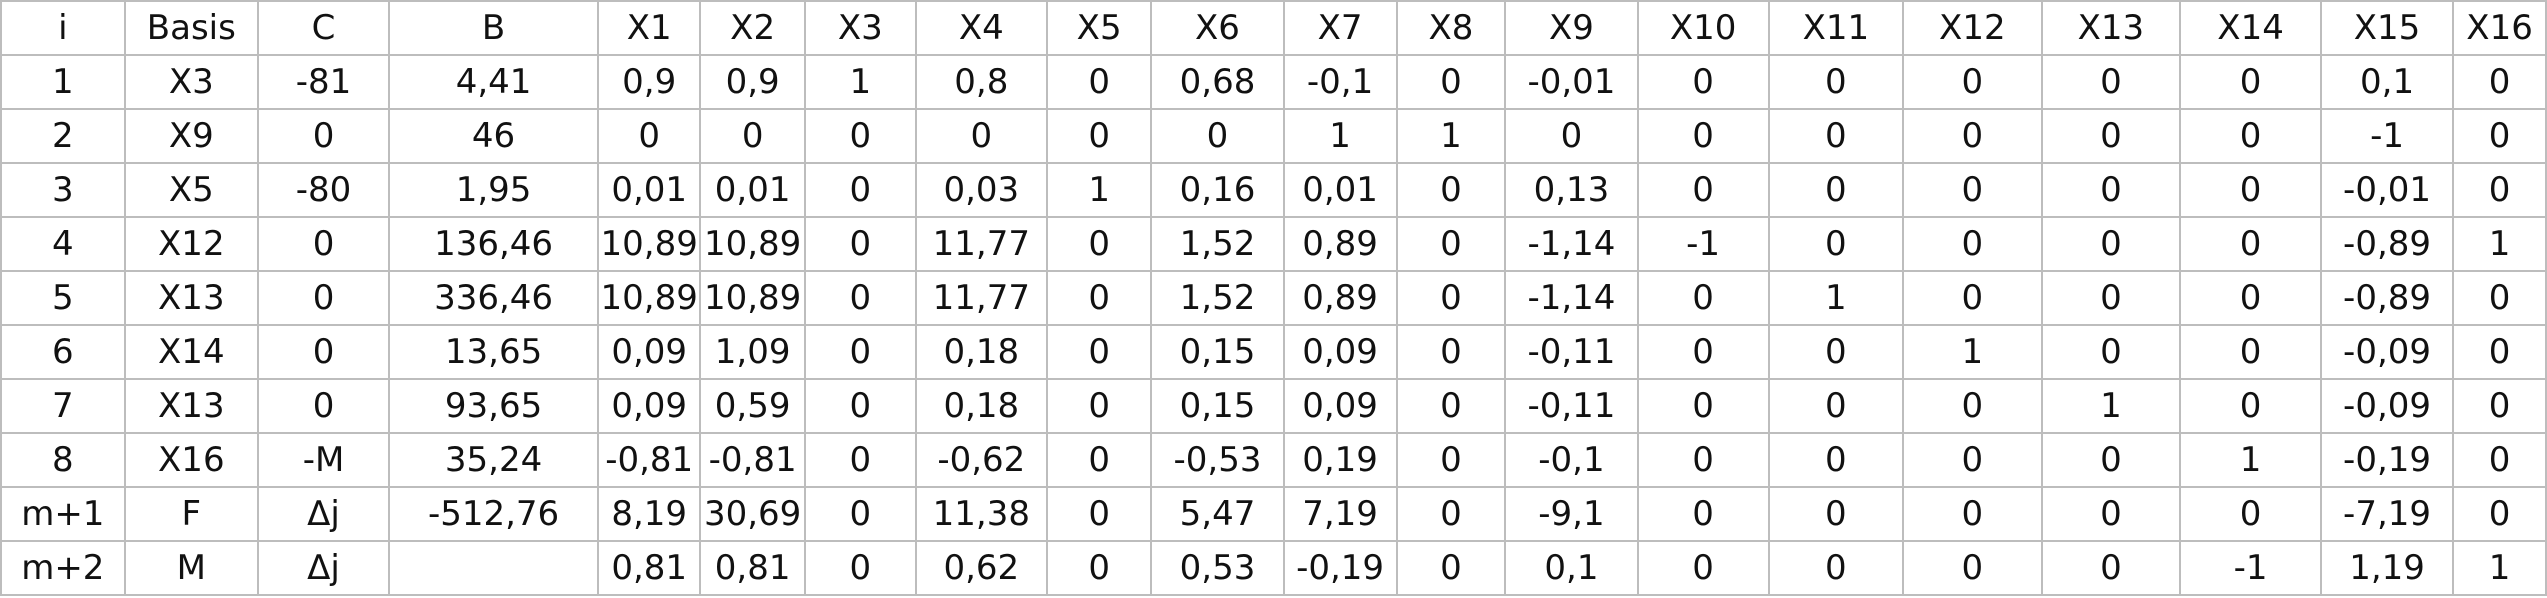  I want to click on table-cell: 0,1, so click(2387, 82).